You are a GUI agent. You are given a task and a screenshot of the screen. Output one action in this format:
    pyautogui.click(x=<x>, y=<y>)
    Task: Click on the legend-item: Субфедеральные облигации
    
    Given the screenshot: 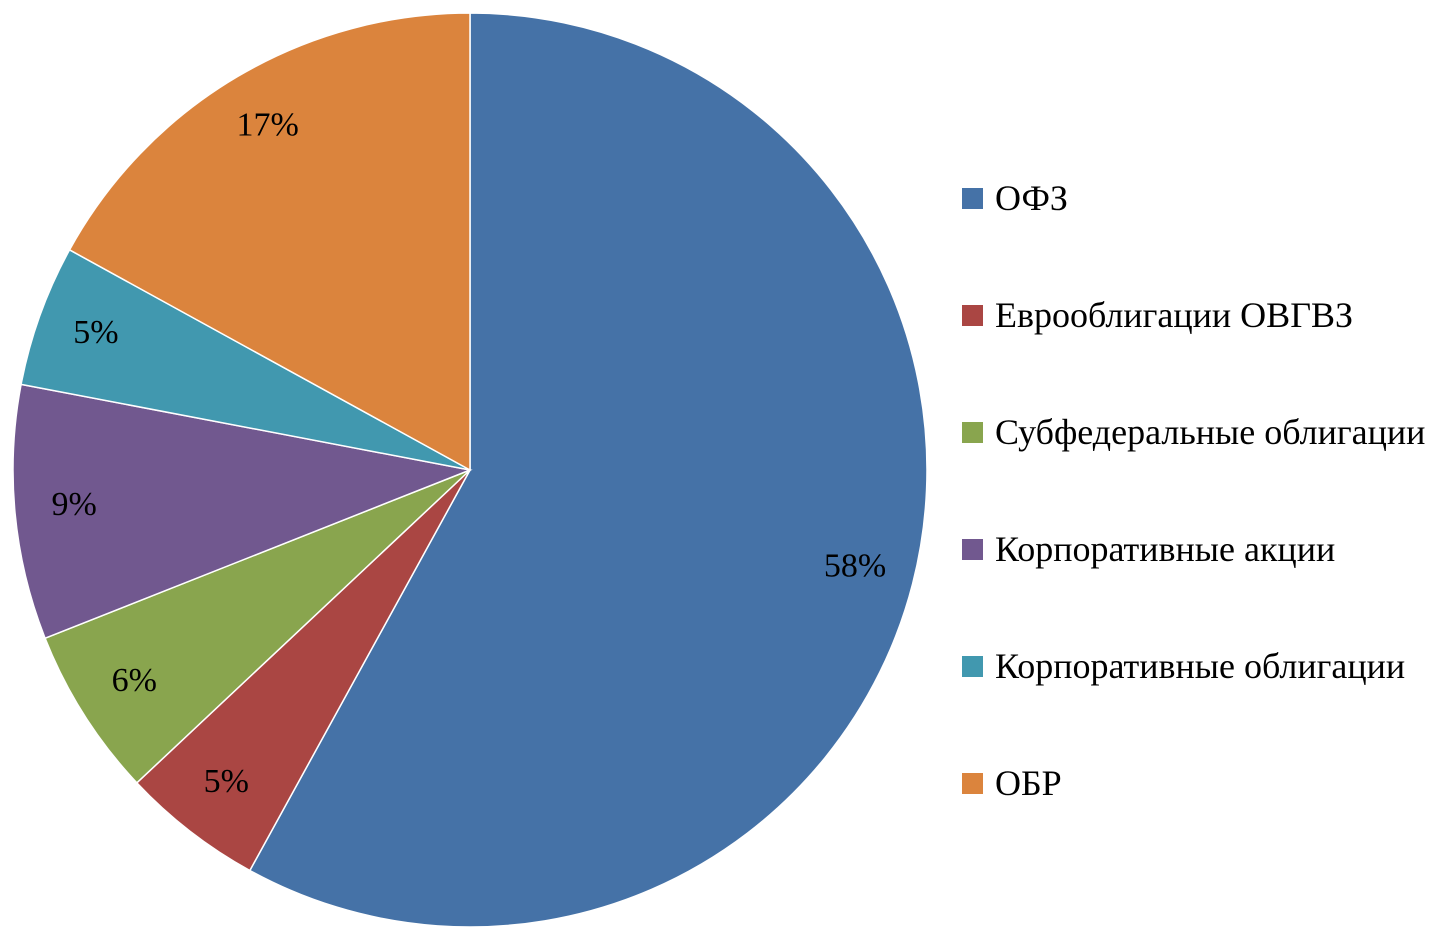 What is the action you would take?
    pyautogui.click(x=1207, y=464)
    